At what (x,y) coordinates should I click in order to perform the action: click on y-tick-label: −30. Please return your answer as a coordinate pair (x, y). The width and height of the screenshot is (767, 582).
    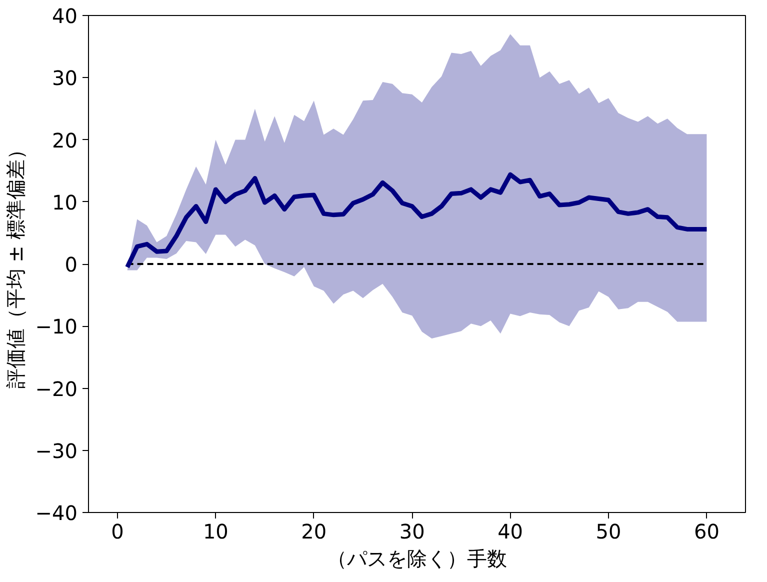
    Looking at the image, I should click on (56, 450).